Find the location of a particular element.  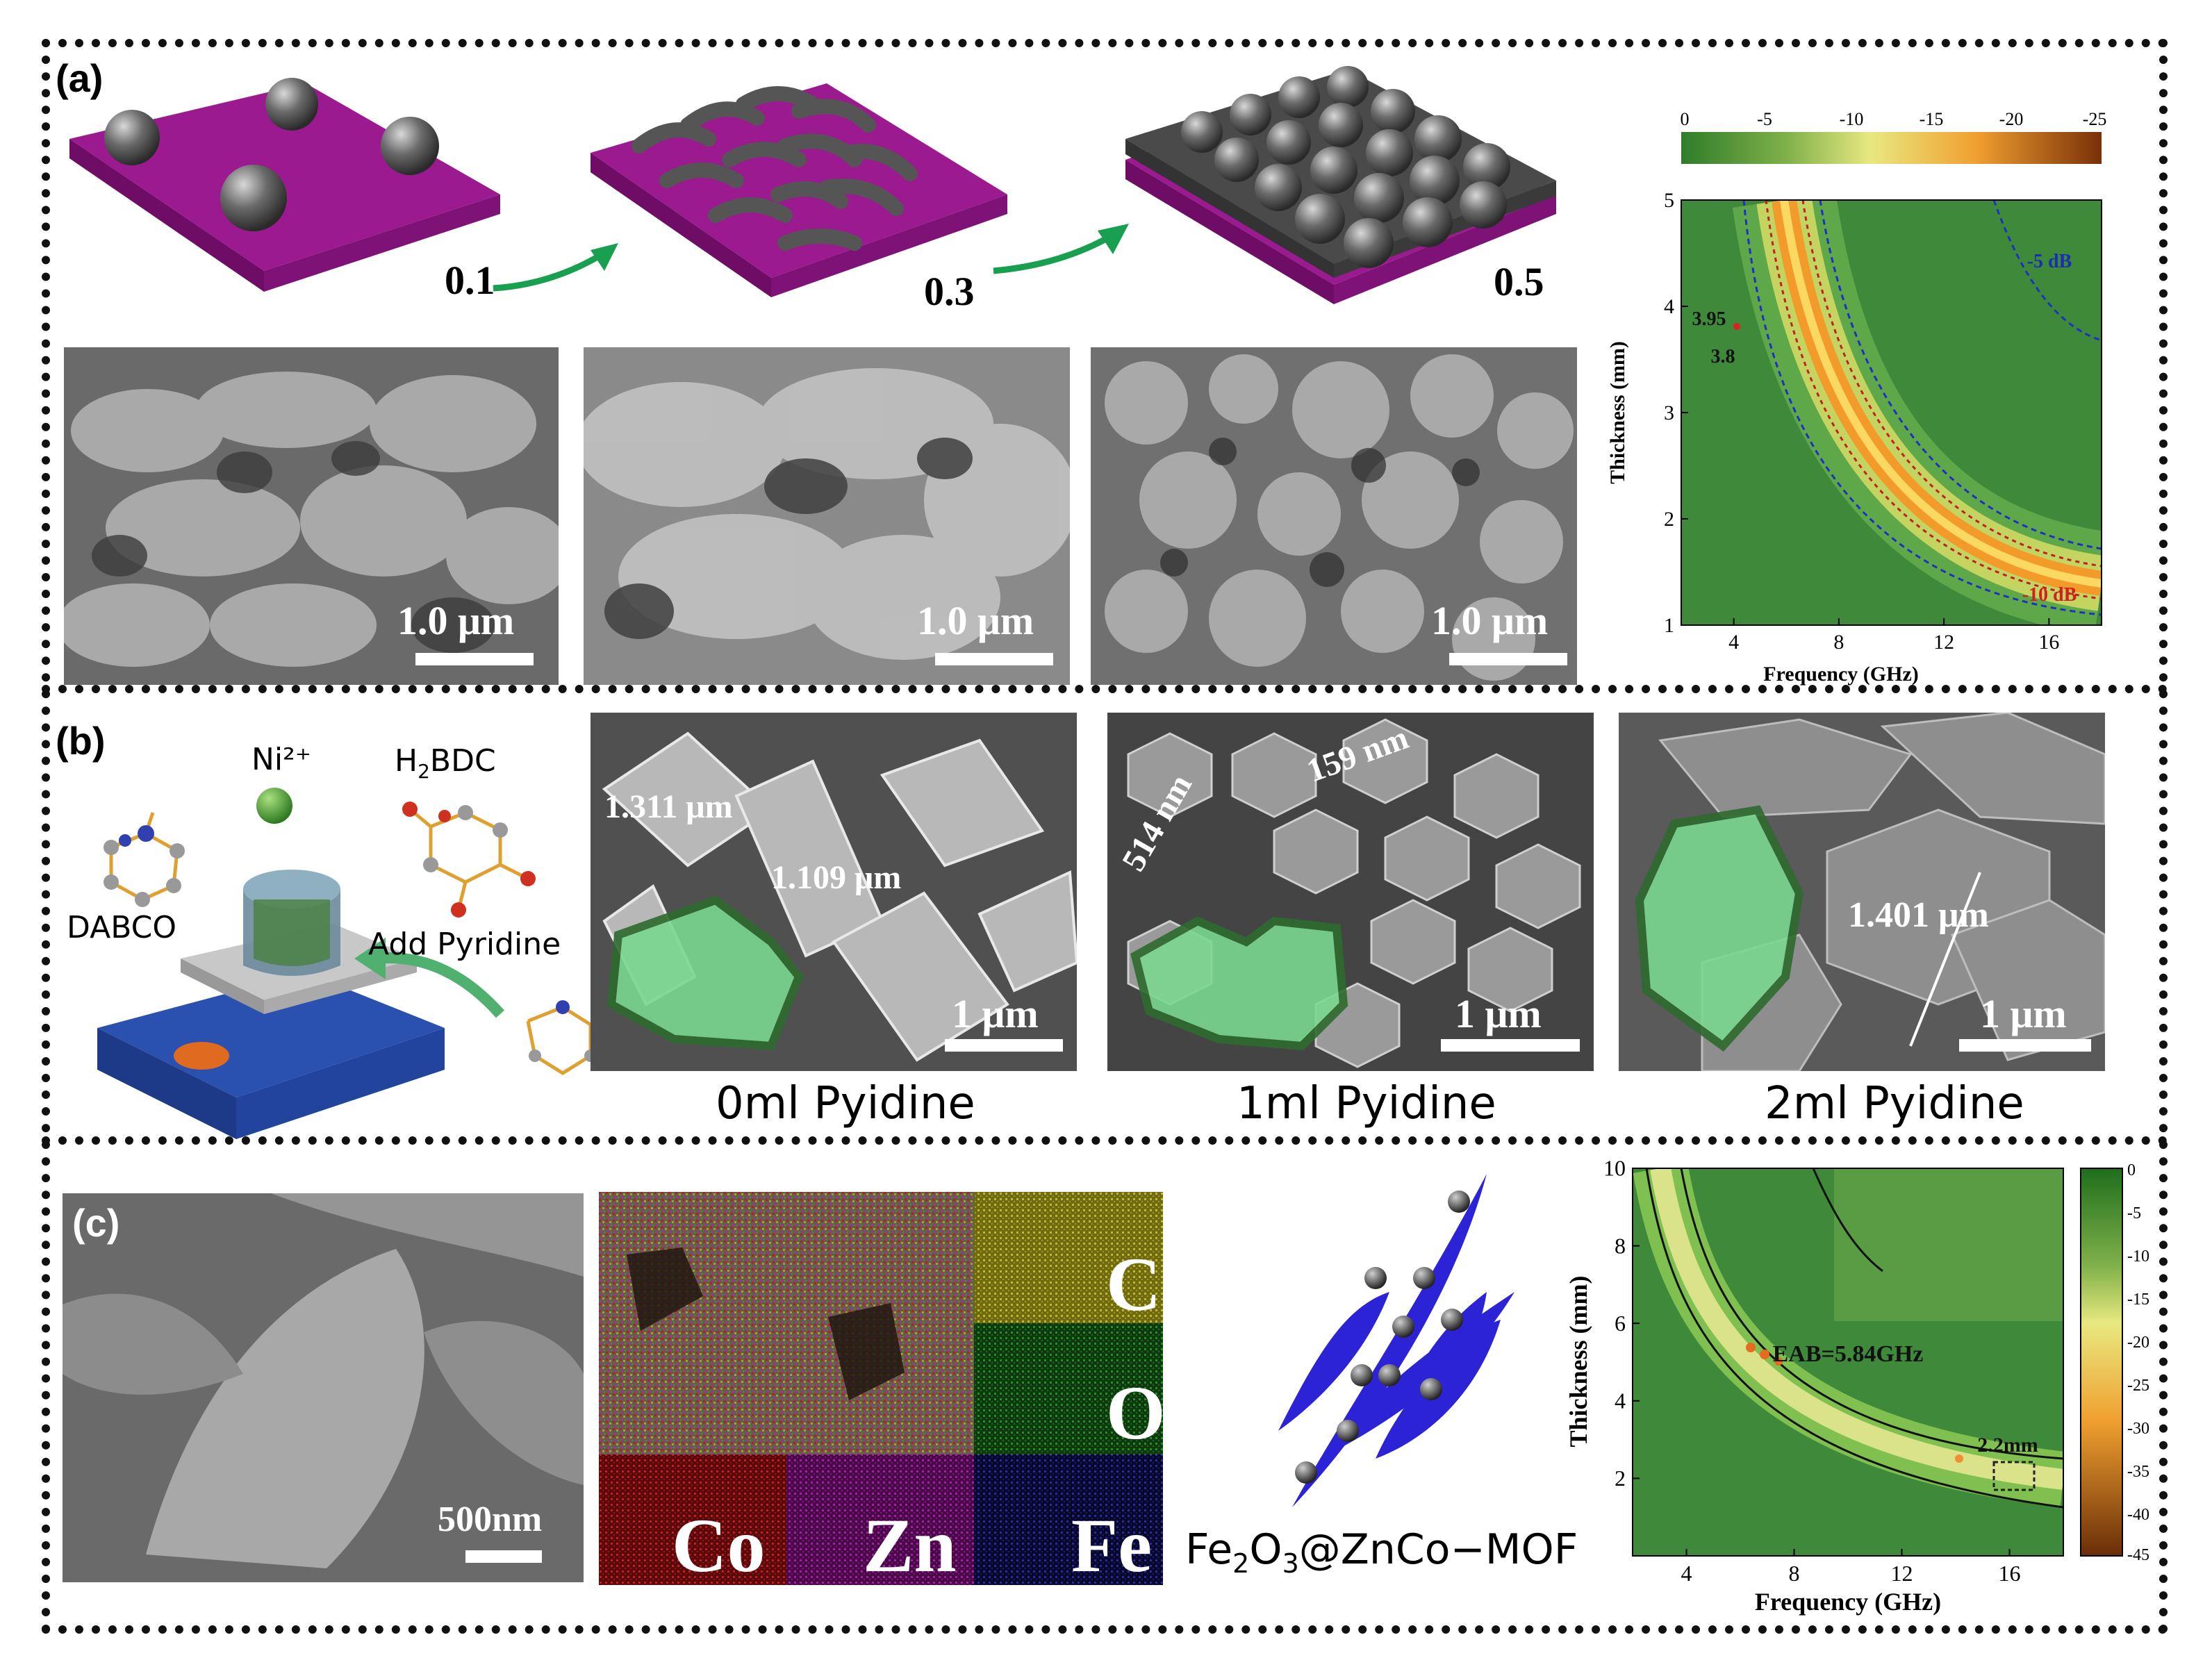

synthesis-schematic is located at coordinates (347, 963).